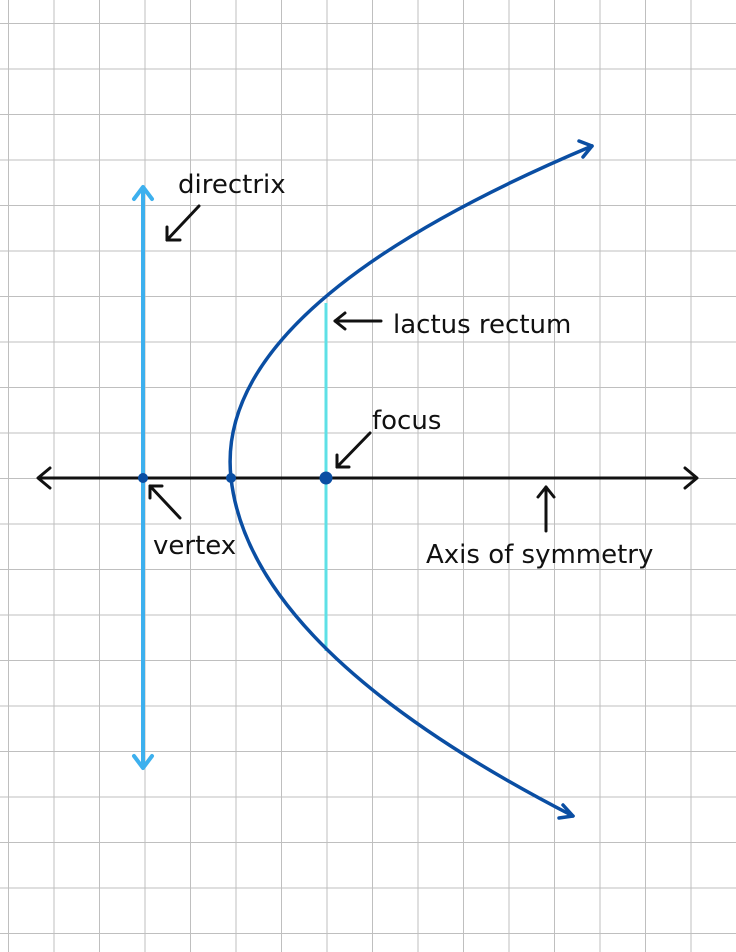 The width and height of the screenshot is (736, 952). I want to click on directrix-pointer-arrow, so click(183, 223).